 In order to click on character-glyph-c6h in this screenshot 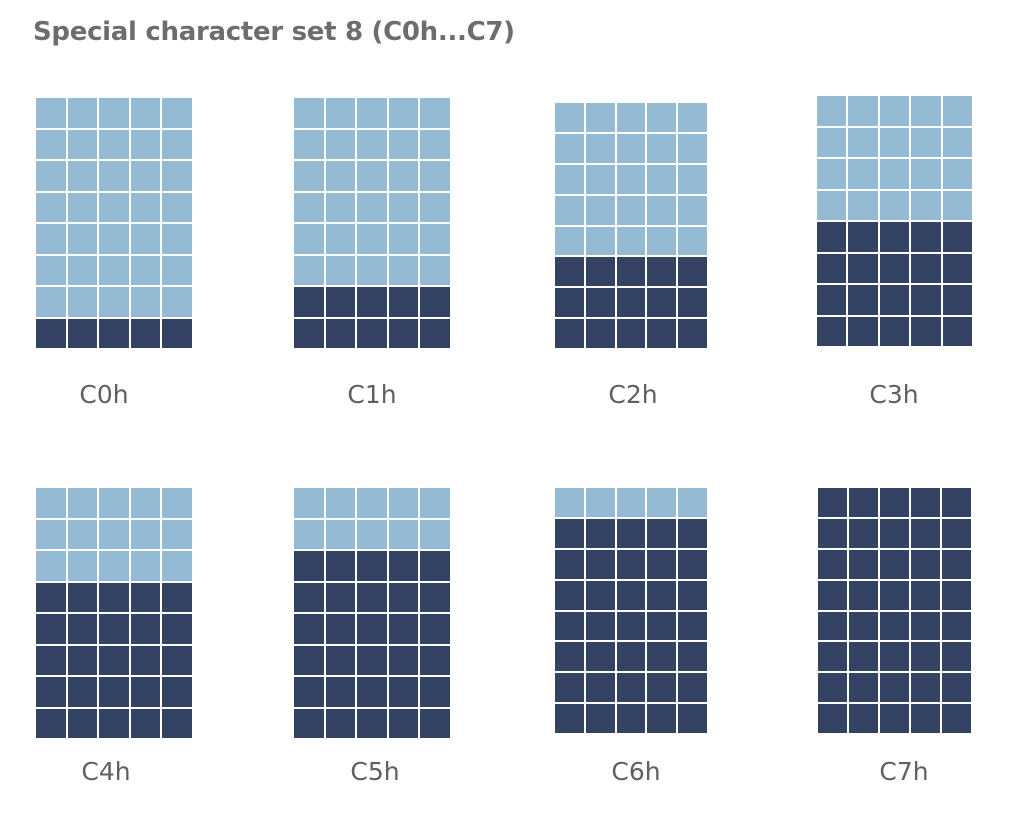, I will do `click(631, 610)`.